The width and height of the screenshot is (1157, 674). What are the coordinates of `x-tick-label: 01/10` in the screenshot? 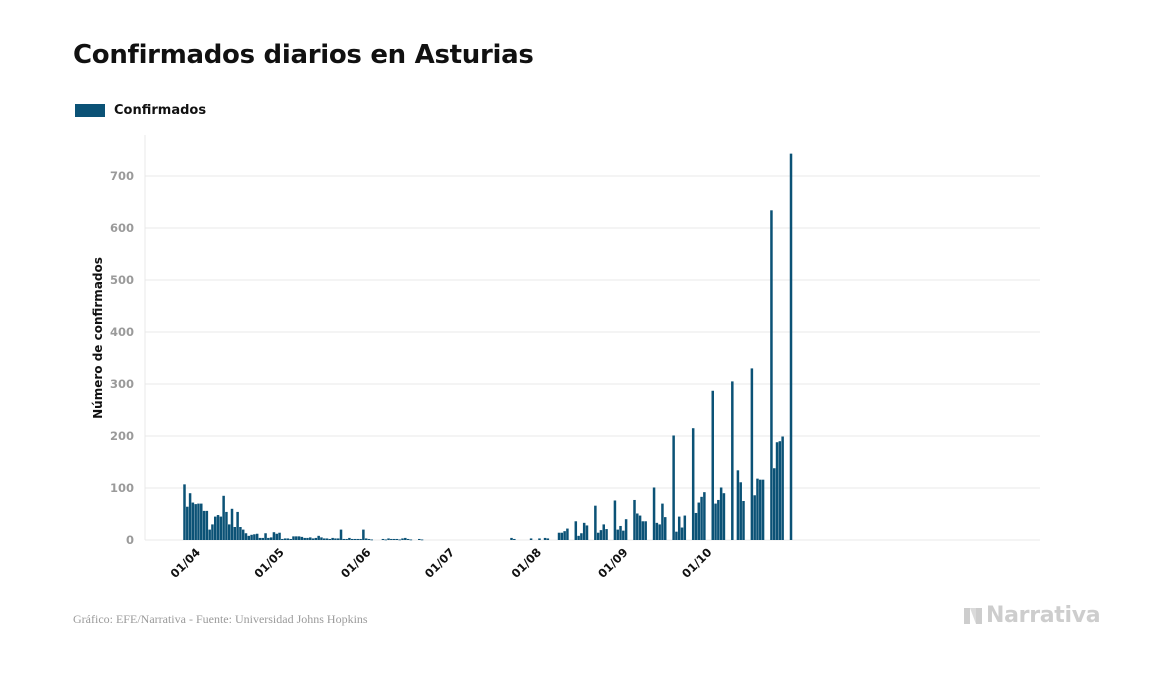 It's located at (697, 563).